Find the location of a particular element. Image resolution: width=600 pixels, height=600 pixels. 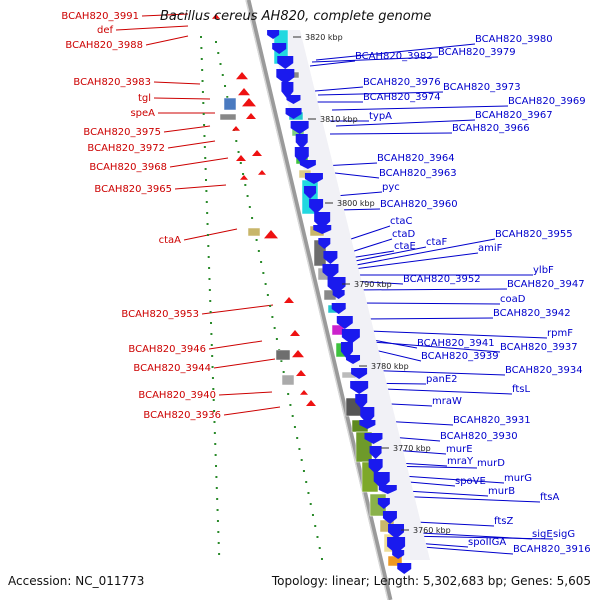

right-gene-label: BCAH820_3974 is located at coordinates (402, 97).